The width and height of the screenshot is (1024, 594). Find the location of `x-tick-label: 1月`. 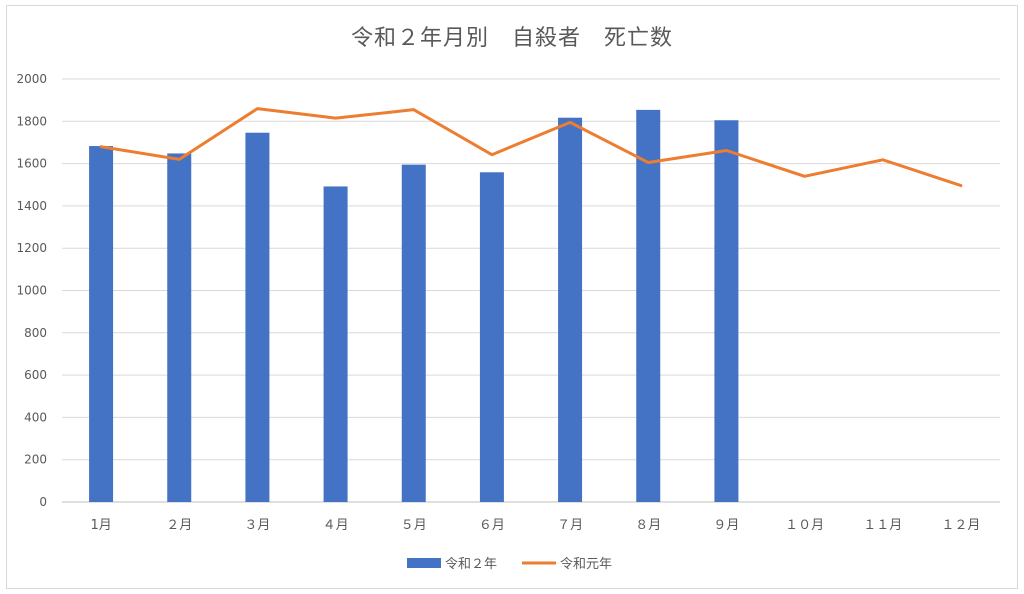

x-tick-label: 1月 is located at coordinates (100, 525).